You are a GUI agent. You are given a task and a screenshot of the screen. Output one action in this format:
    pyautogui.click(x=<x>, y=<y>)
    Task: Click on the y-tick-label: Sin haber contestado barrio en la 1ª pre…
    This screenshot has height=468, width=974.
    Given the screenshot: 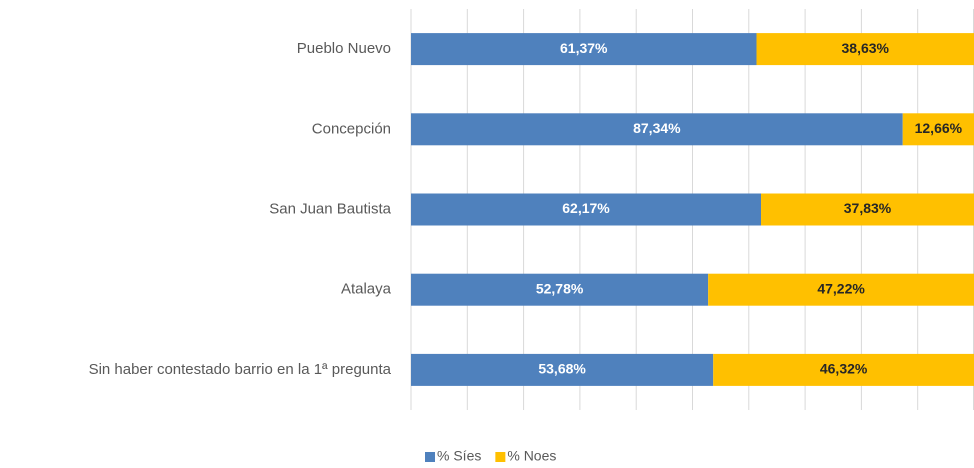 What is the action you would take?
    pyautogui.click(x=240, y=369)
    